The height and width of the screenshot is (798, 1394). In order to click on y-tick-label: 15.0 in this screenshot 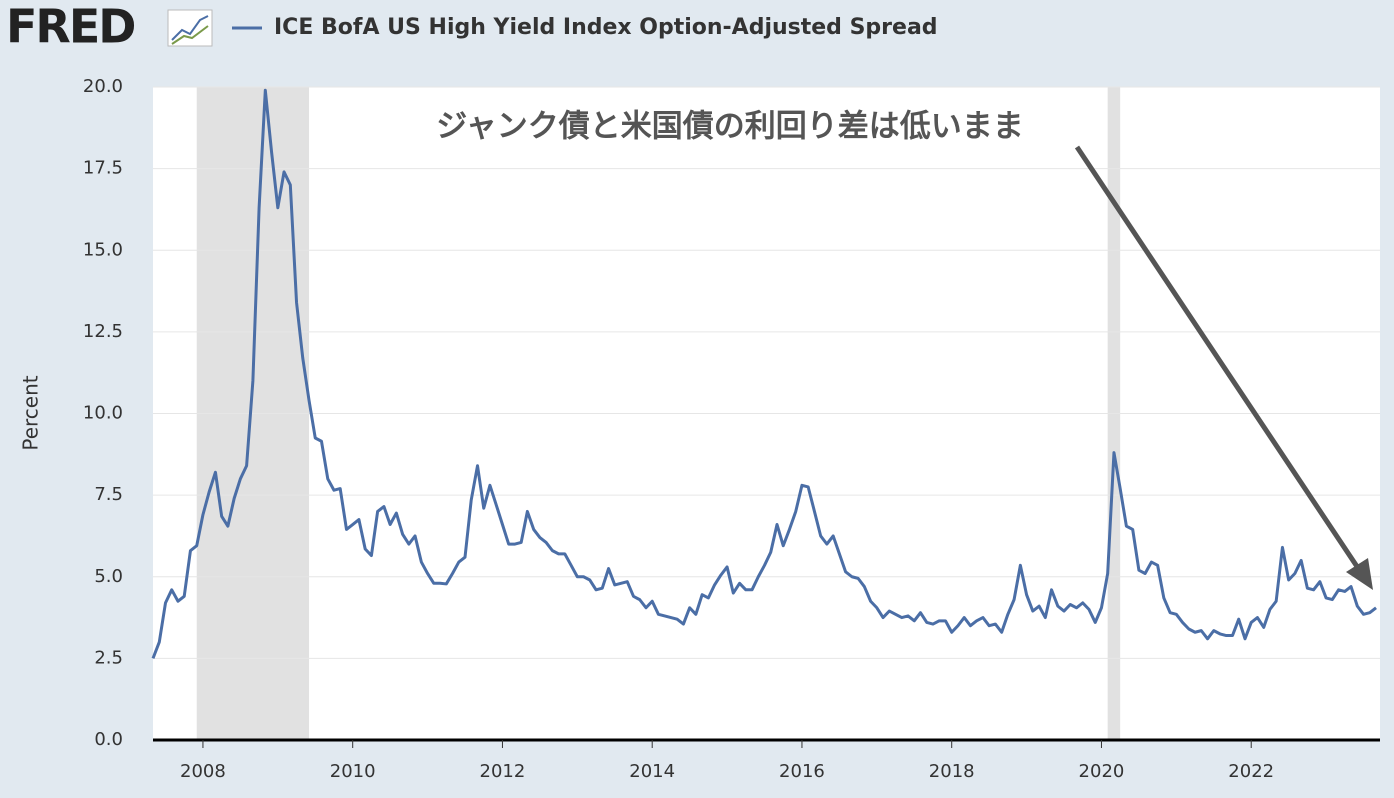, I will do `click(103, 249)`.